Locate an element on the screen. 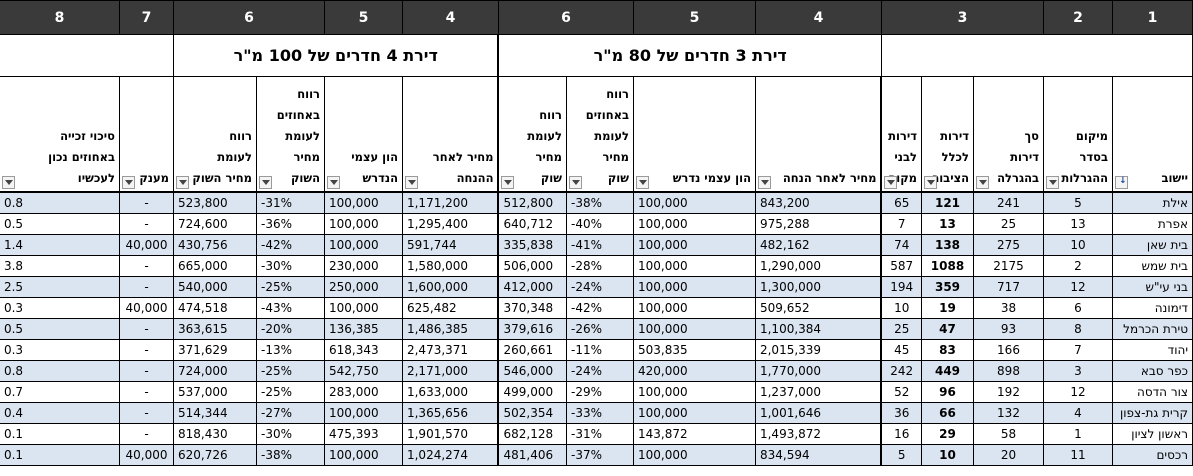  table-cell: 512,800 is located at coordinates (532, 202).